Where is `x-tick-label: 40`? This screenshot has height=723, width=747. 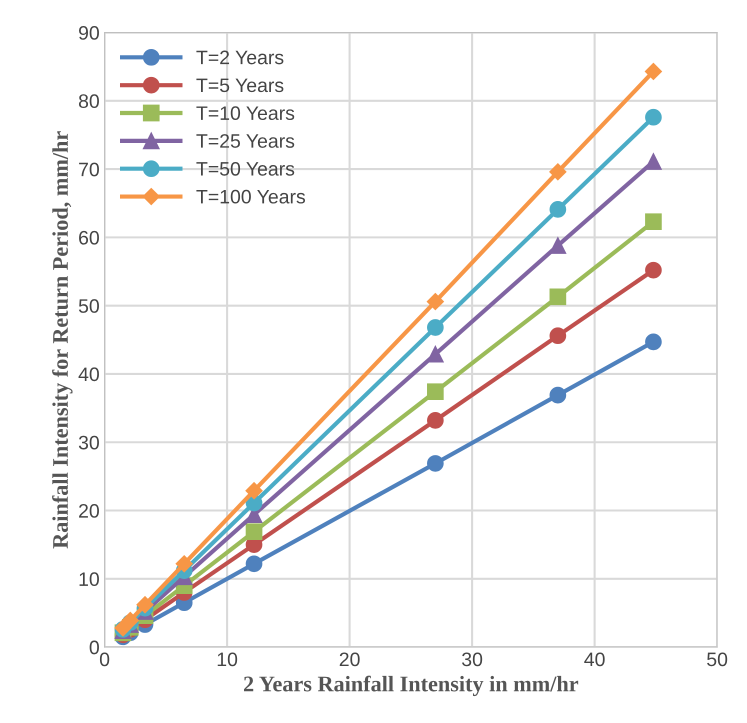 x-tick-label: 40 is located at coordinates (594, 659).